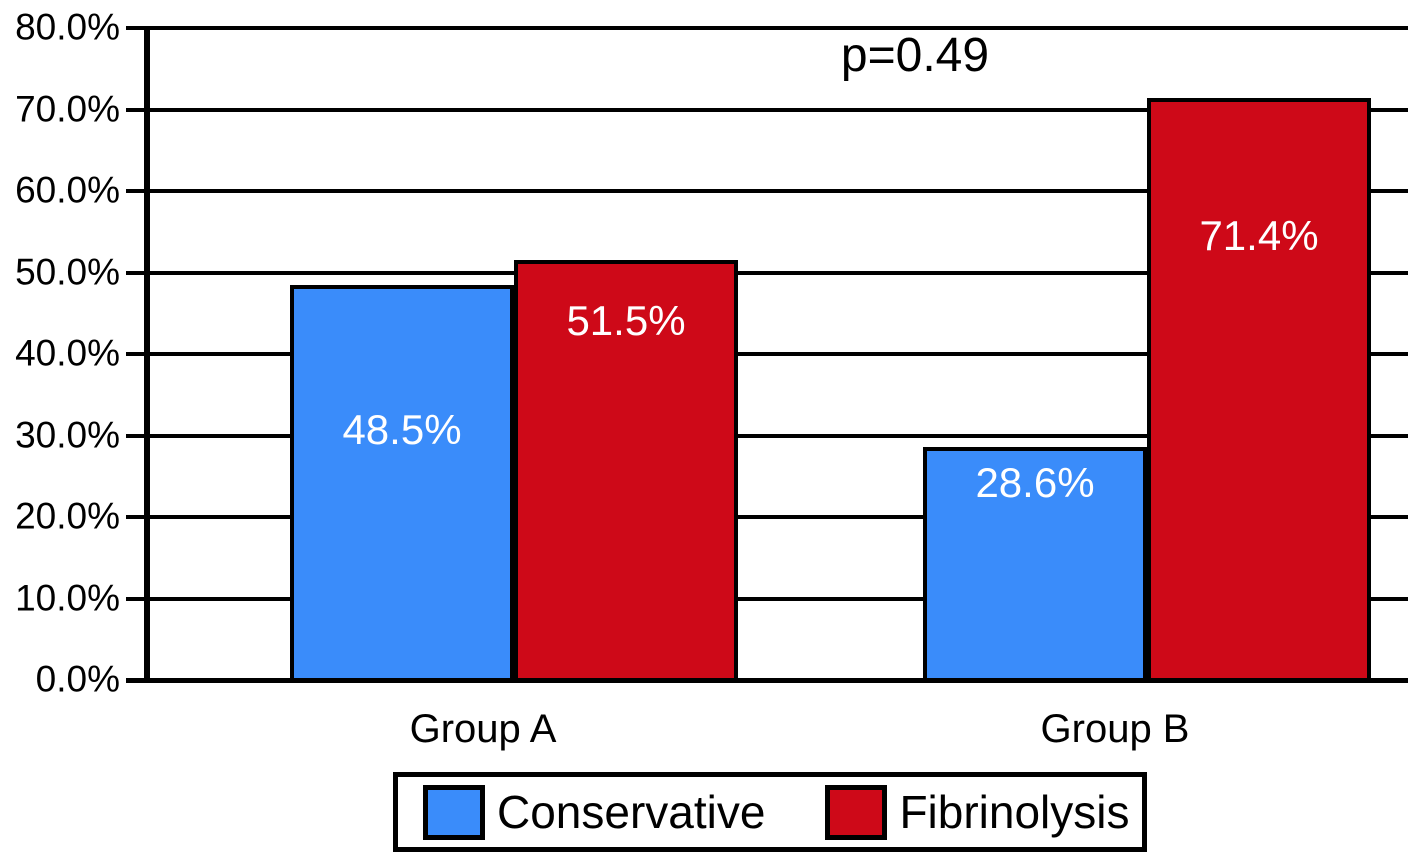 The width and height of the screenshot is (1408, 854). I want to click on y-tick-label: 20.0%, so click(67, 516).